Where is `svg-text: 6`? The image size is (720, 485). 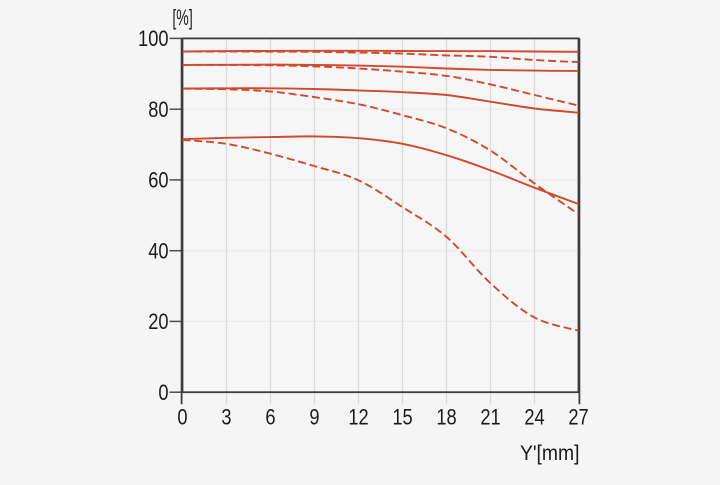
svg-text: 6 is located at coordinates (270, 418).